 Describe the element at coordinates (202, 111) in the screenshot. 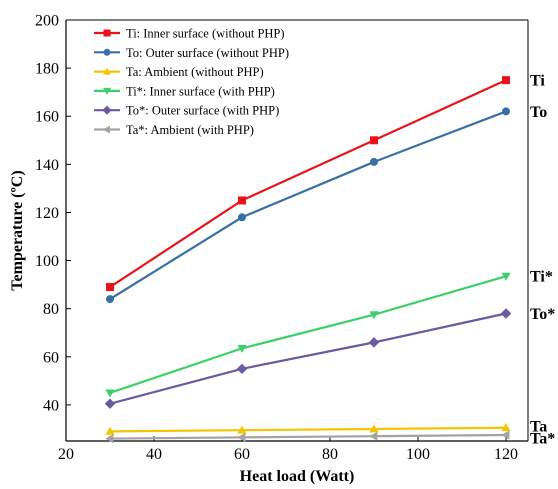

I see `legend-label-to-star: To*: Outer surface (with PHP)` at that location.